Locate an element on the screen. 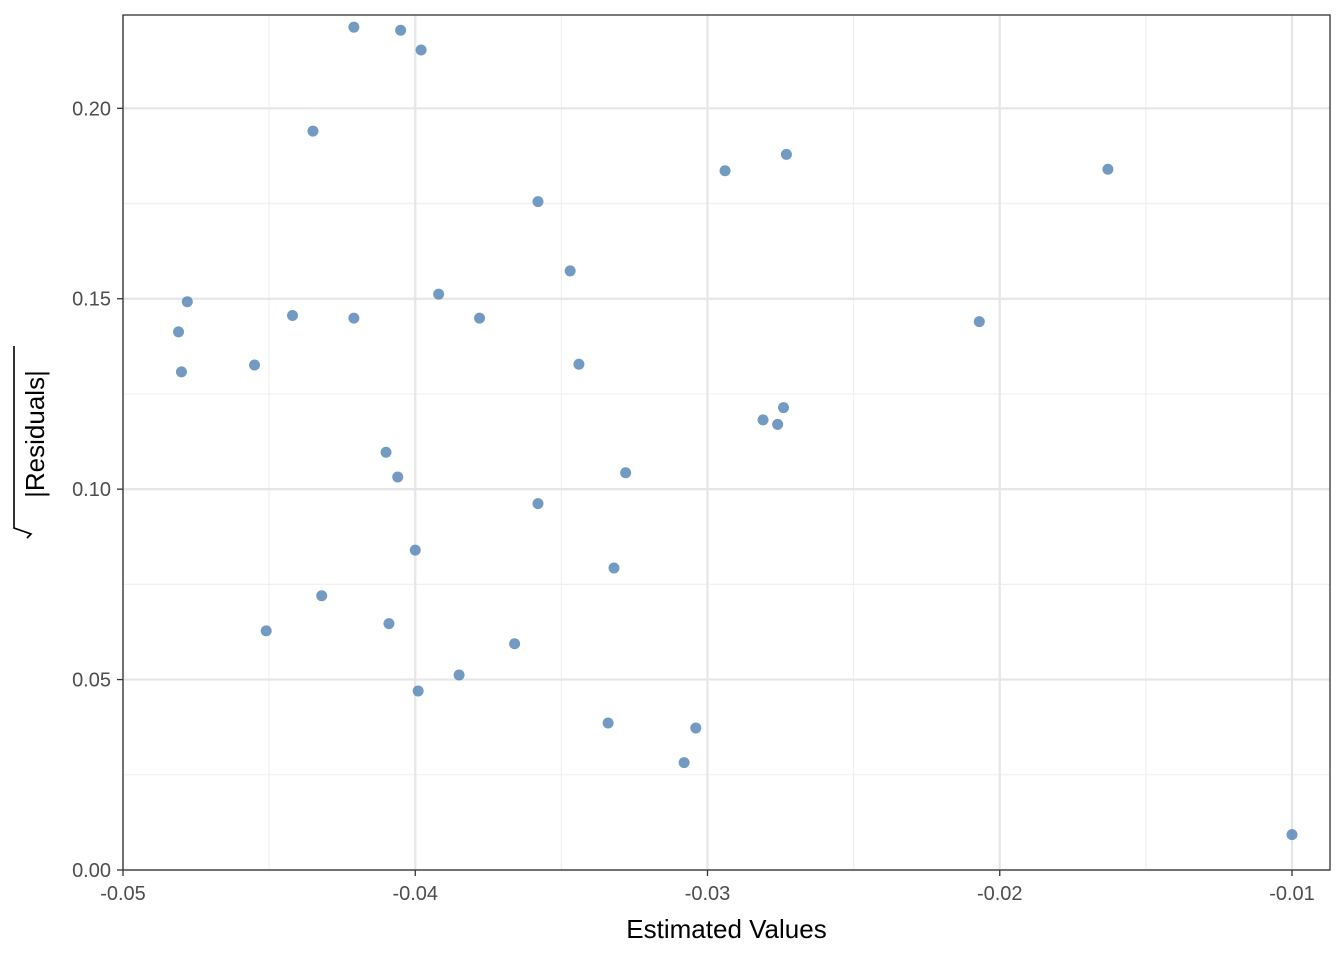 This screenshot has width=1344, height=960. y-tick-label: 0.05 is located at coordinates (91, 681).